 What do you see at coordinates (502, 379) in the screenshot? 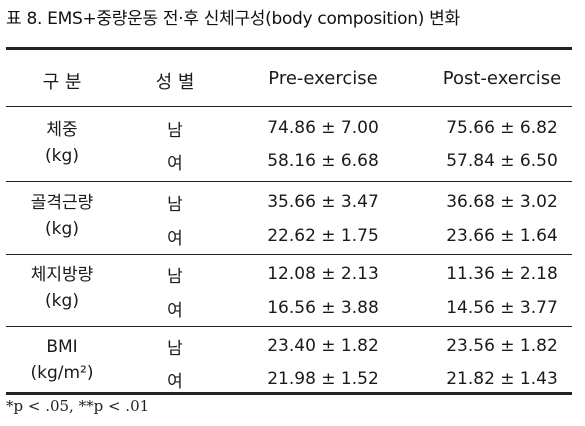
I see `cell-post: 21.82 ± 1.43` at bounding box center [502, 379].